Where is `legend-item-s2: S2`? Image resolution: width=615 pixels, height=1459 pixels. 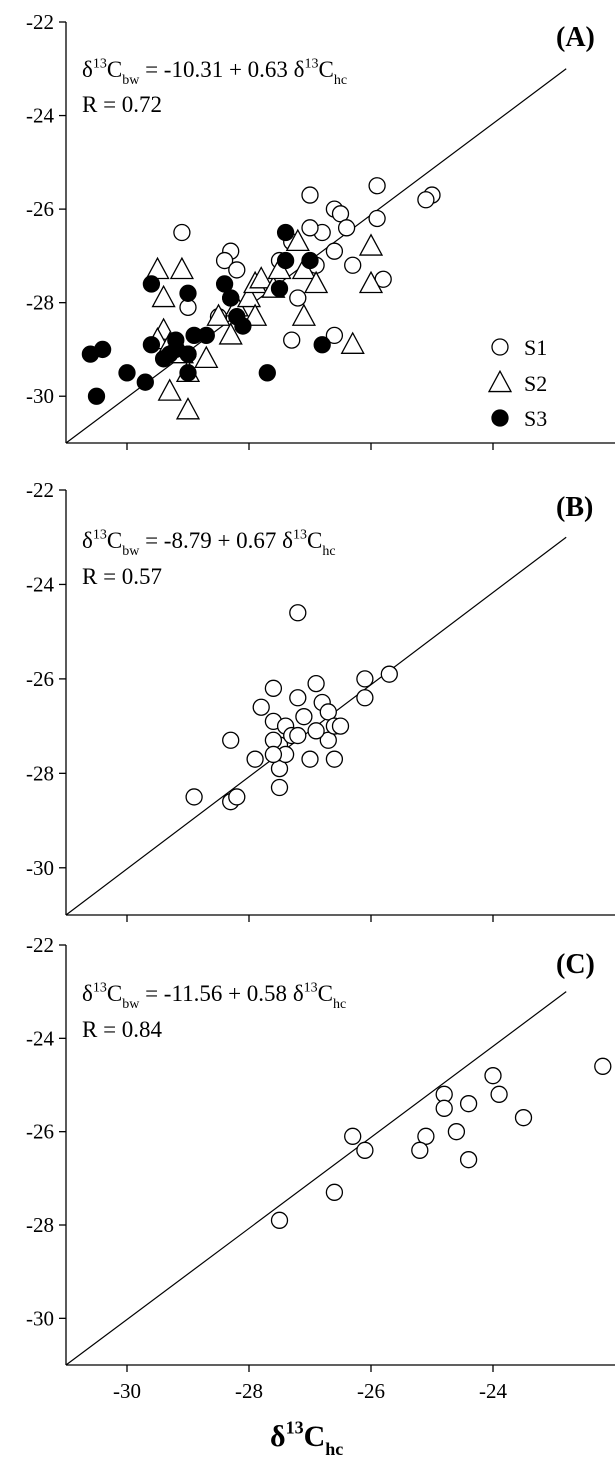 legend-item-s2: S2 is located at coordinates (517, 382).